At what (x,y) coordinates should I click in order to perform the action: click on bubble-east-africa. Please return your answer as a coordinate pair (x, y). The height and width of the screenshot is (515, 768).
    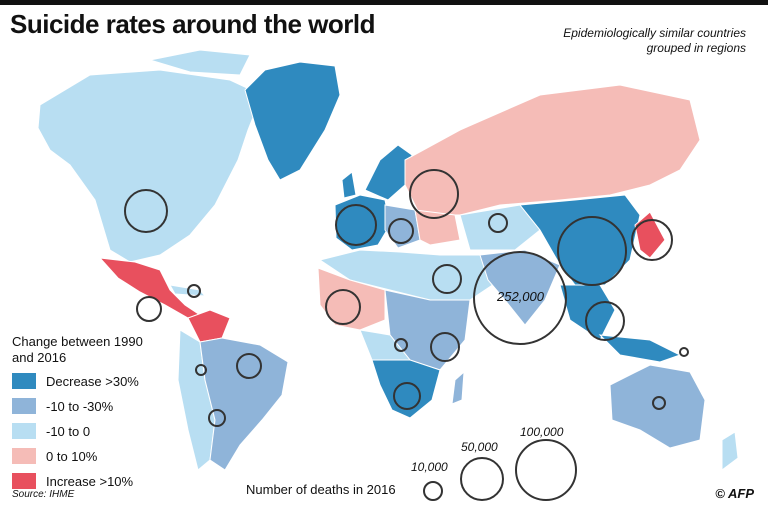
    Looking at the image, I should click on (445, 347).